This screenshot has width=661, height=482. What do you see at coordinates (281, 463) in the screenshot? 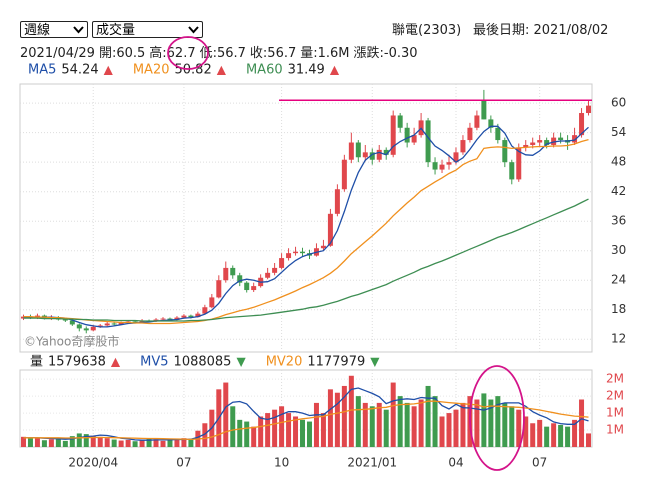
I see `x-tick-label: 10` at bounding box center [281, 463].